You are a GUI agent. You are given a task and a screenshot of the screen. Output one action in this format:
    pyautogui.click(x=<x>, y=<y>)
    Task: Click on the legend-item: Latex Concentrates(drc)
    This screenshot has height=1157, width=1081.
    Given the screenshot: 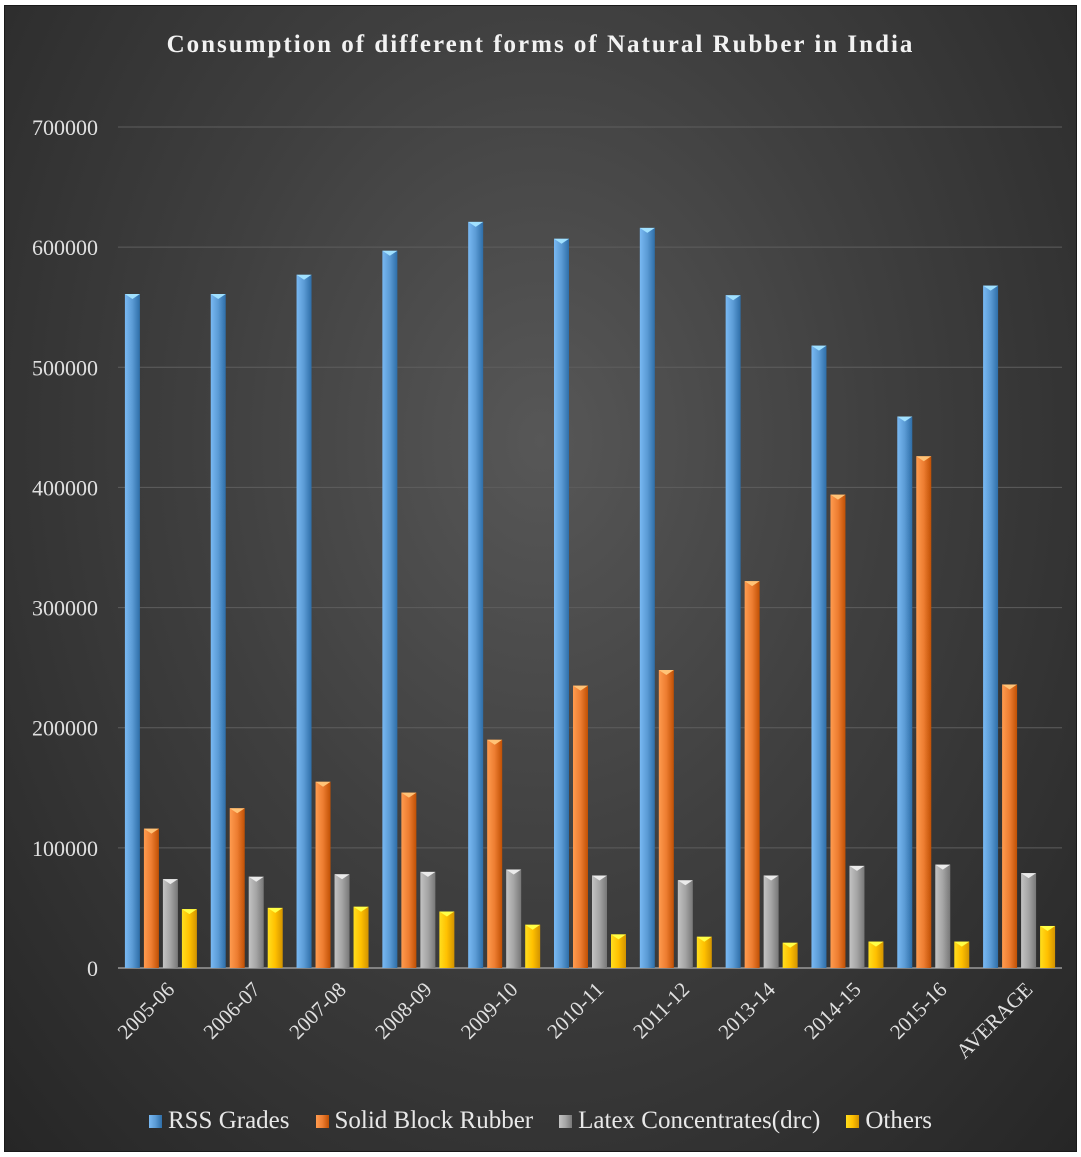 What is the action you would take?
    pyautogui.click(x=689, y=1121)
    